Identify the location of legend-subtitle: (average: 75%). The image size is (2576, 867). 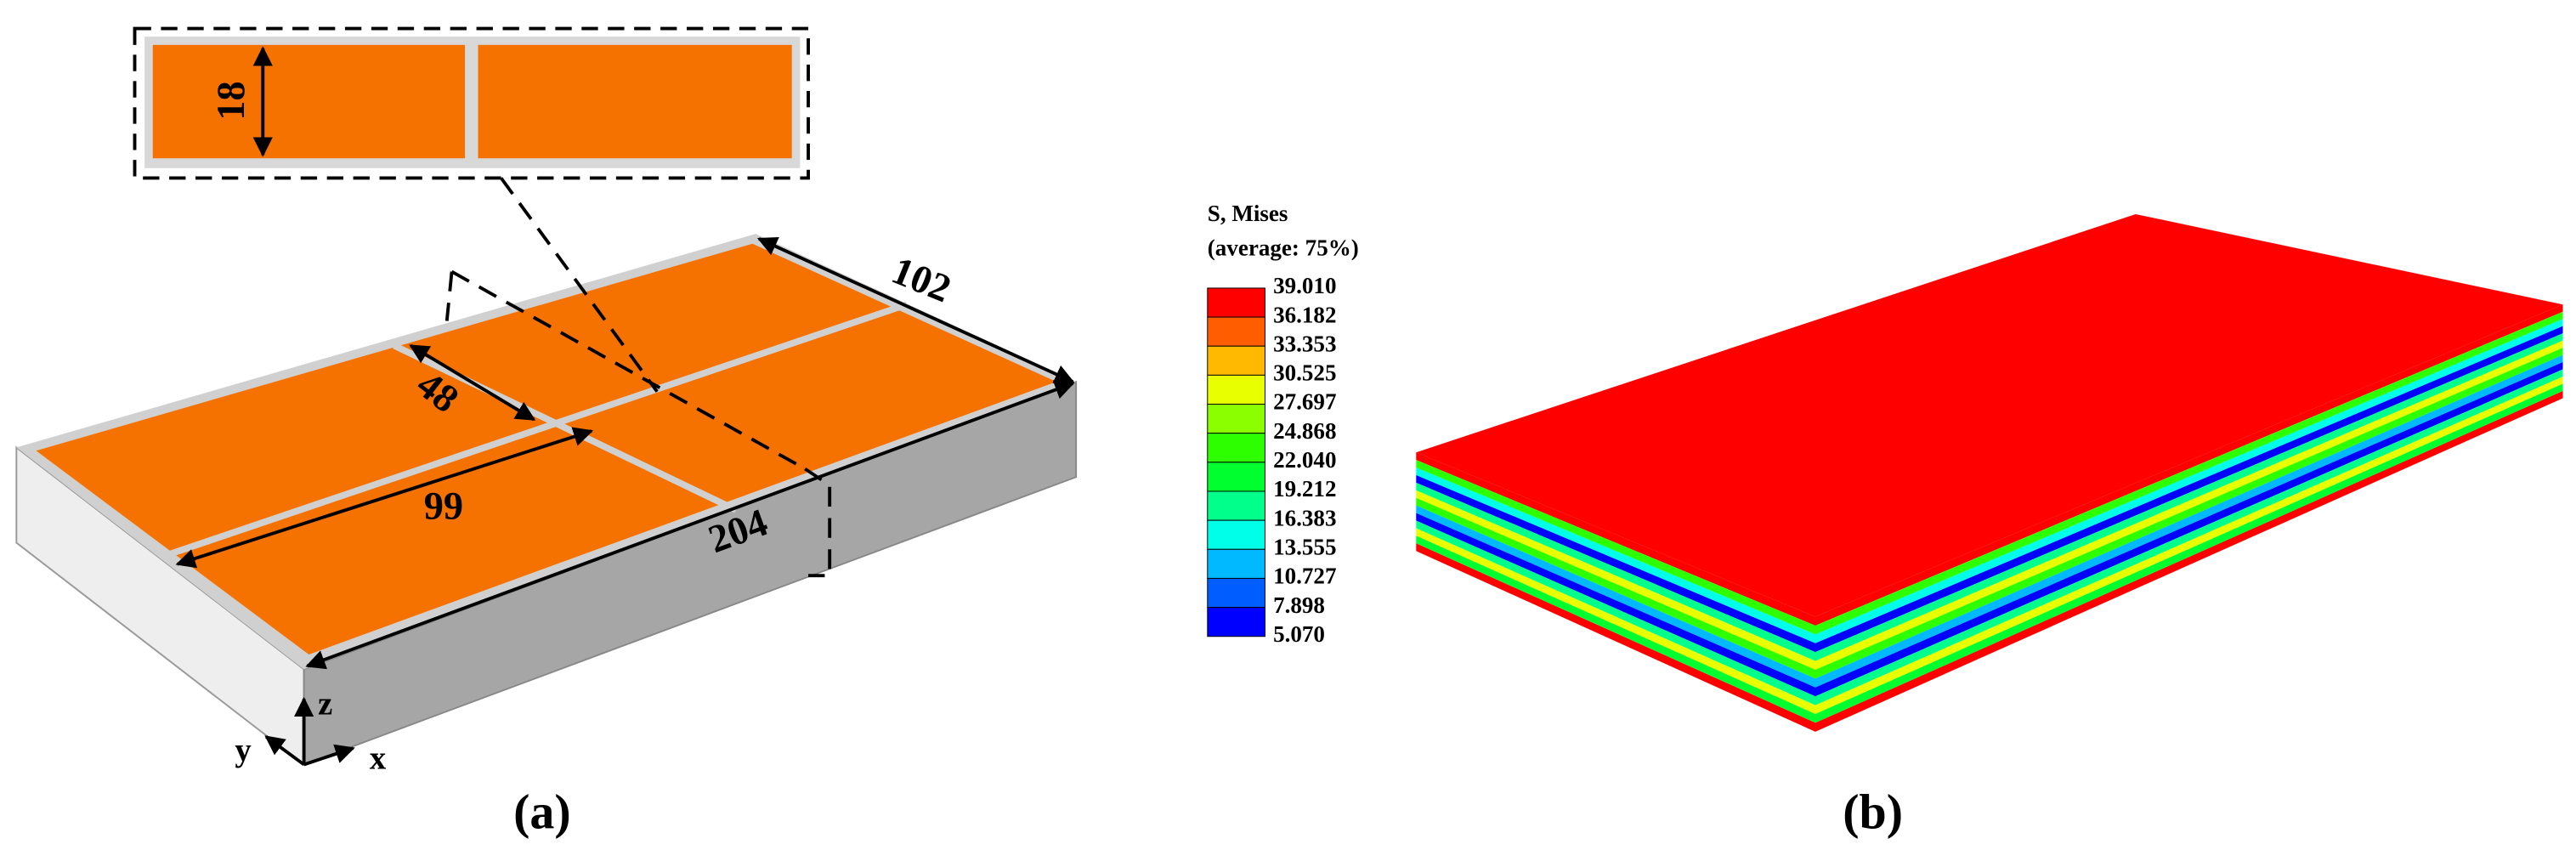
(1283, 248).